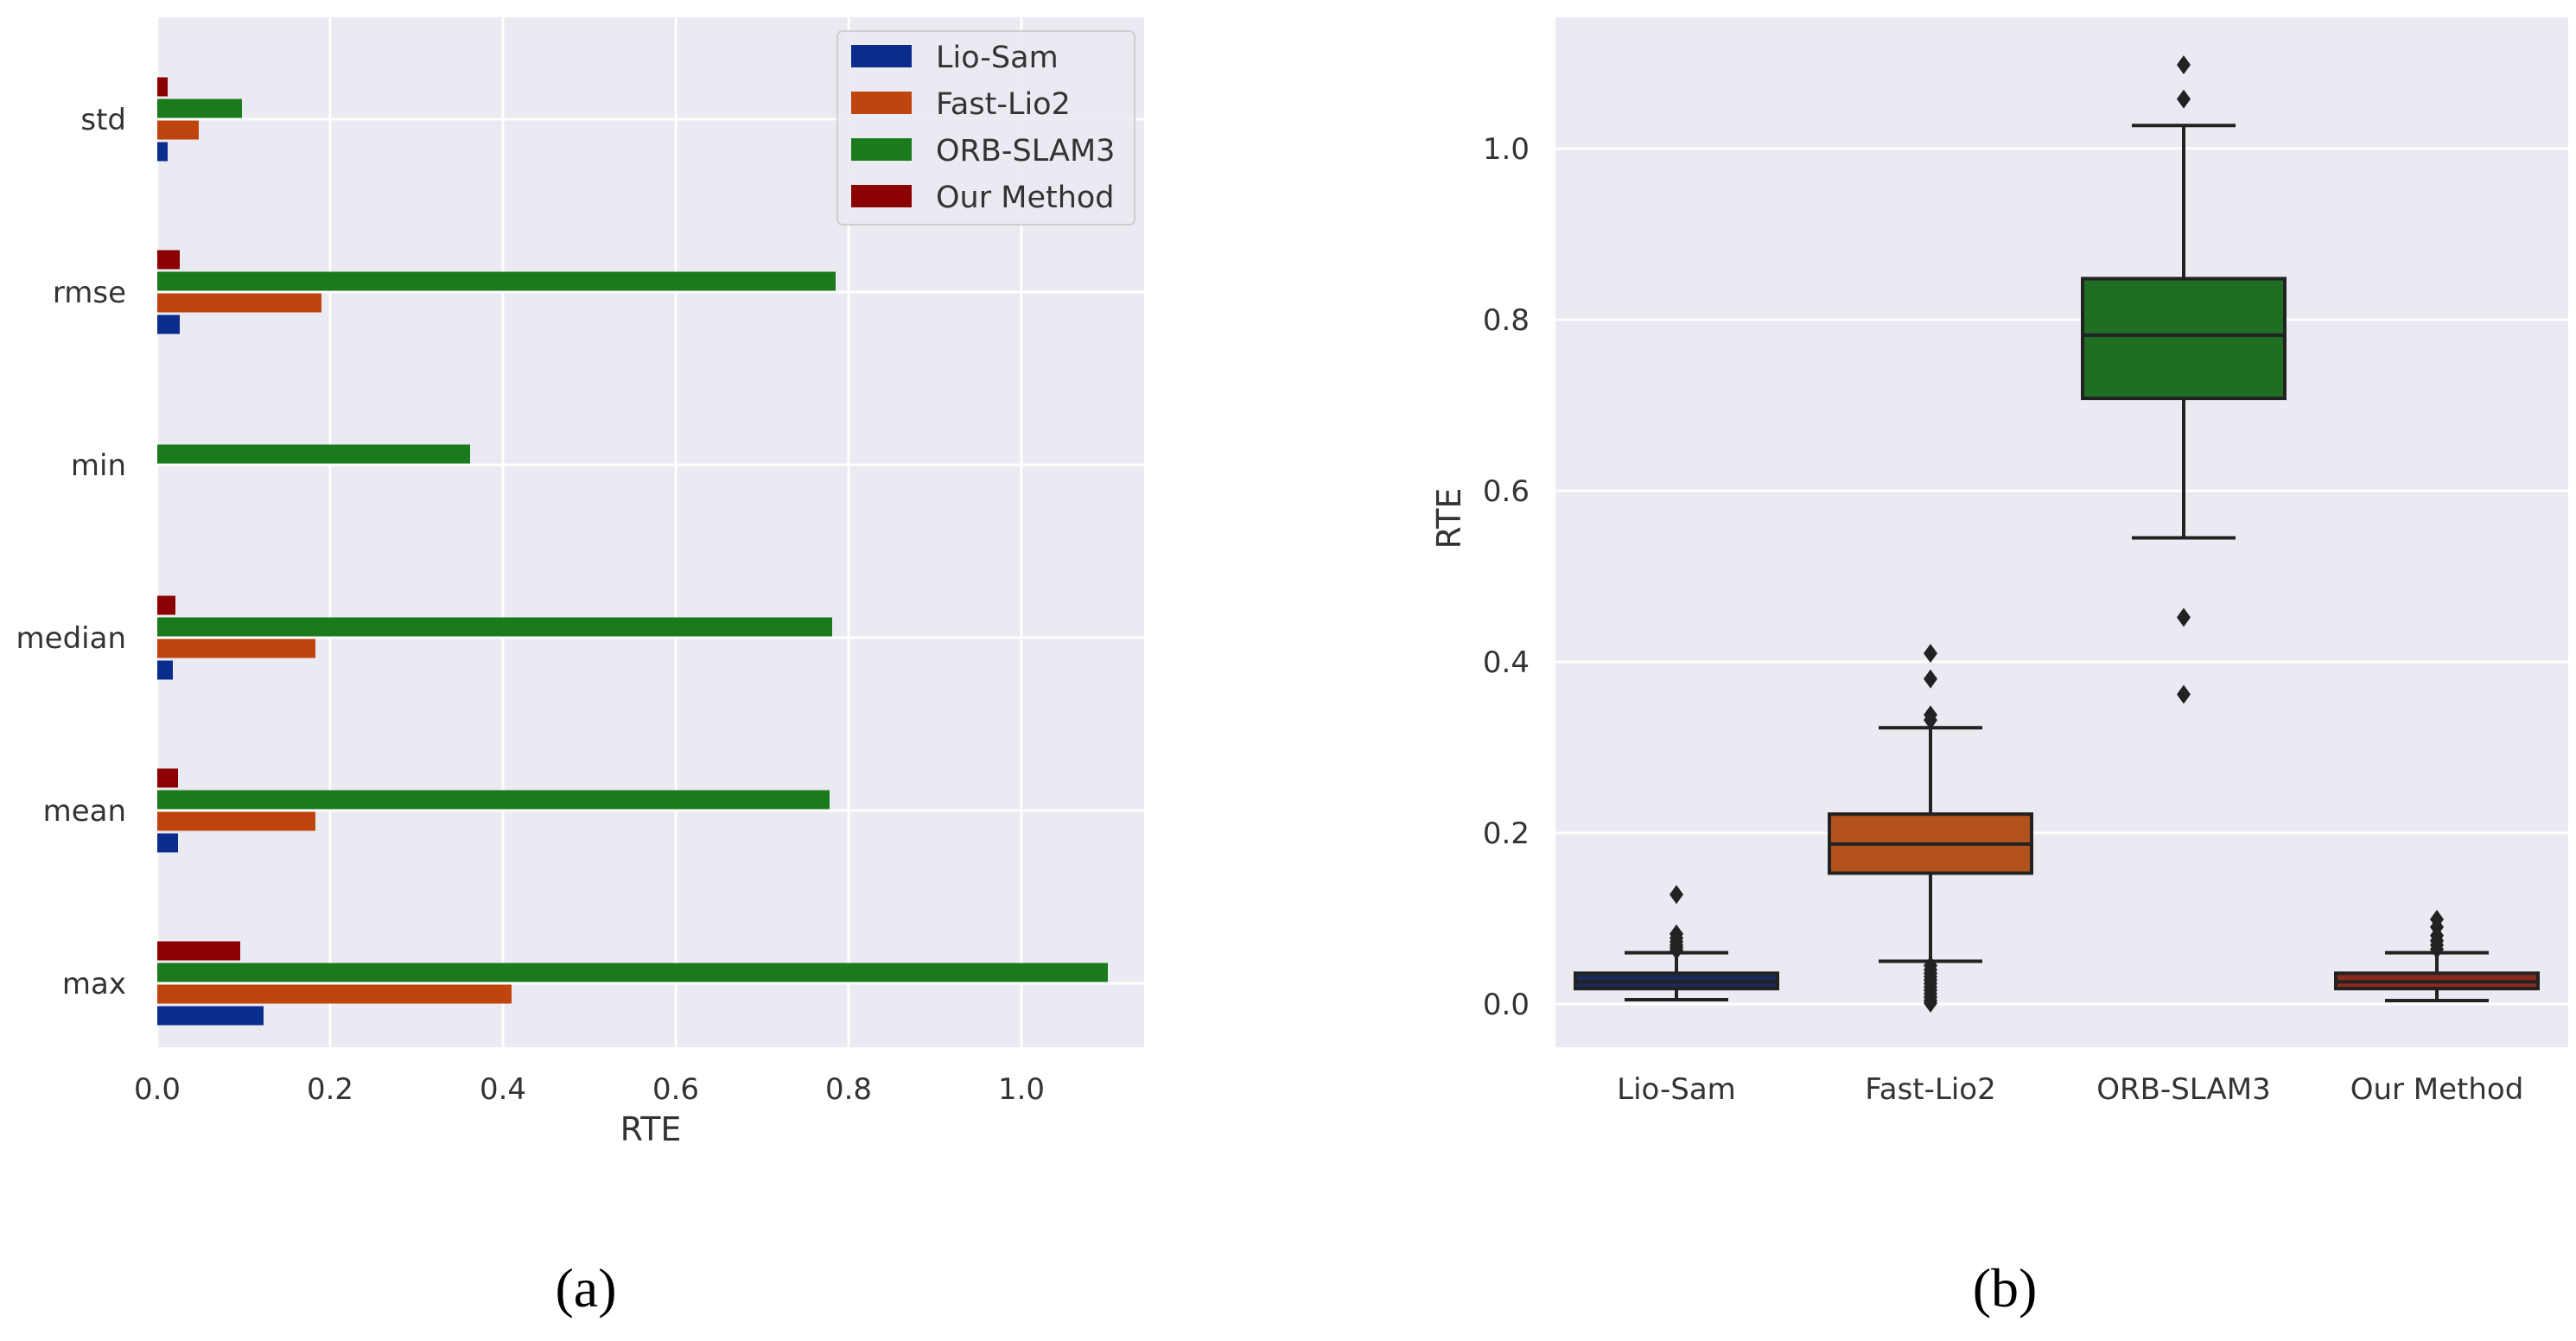 The image size is (2576, 1341). I want to click on bar-fast-lio2-median, so click(236, 648).